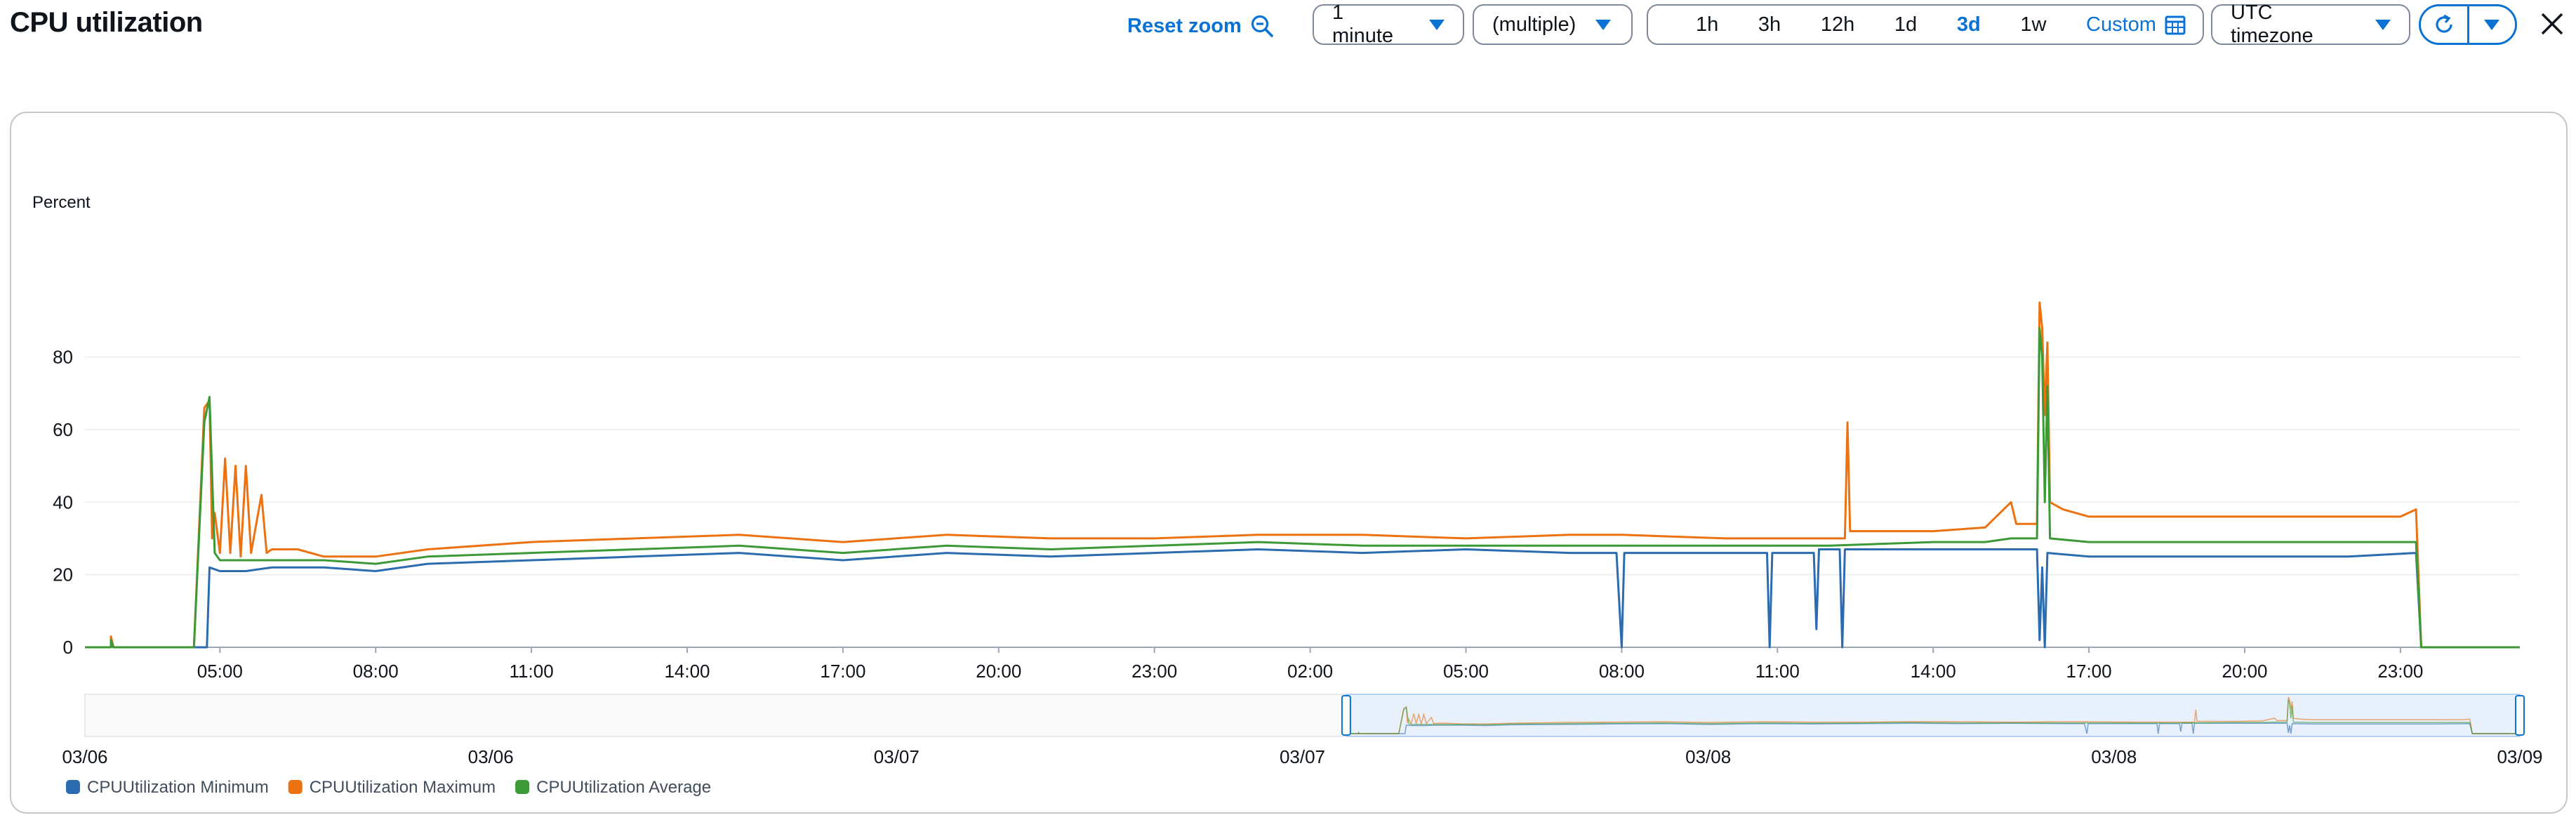 This screenshot has width=2576, height=827. Describe the element at coordinates (2034, 25) in the screenshot. I see `range-1w: 1w` at that location.